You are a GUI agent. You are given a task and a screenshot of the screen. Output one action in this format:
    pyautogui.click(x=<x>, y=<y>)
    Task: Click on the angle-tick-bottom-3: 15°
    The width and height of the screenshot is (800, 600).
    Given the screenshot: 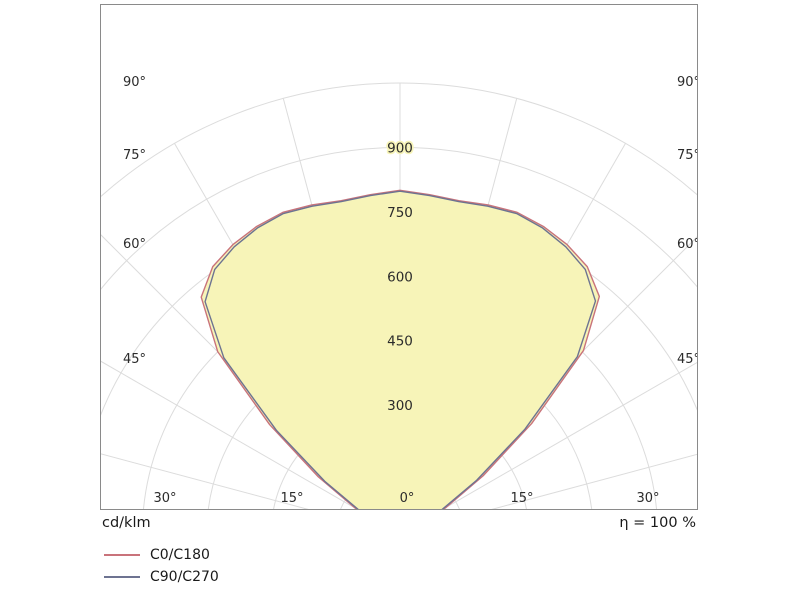 What is the action you would take?
    pyautogui.click(x=521, y=498)
    